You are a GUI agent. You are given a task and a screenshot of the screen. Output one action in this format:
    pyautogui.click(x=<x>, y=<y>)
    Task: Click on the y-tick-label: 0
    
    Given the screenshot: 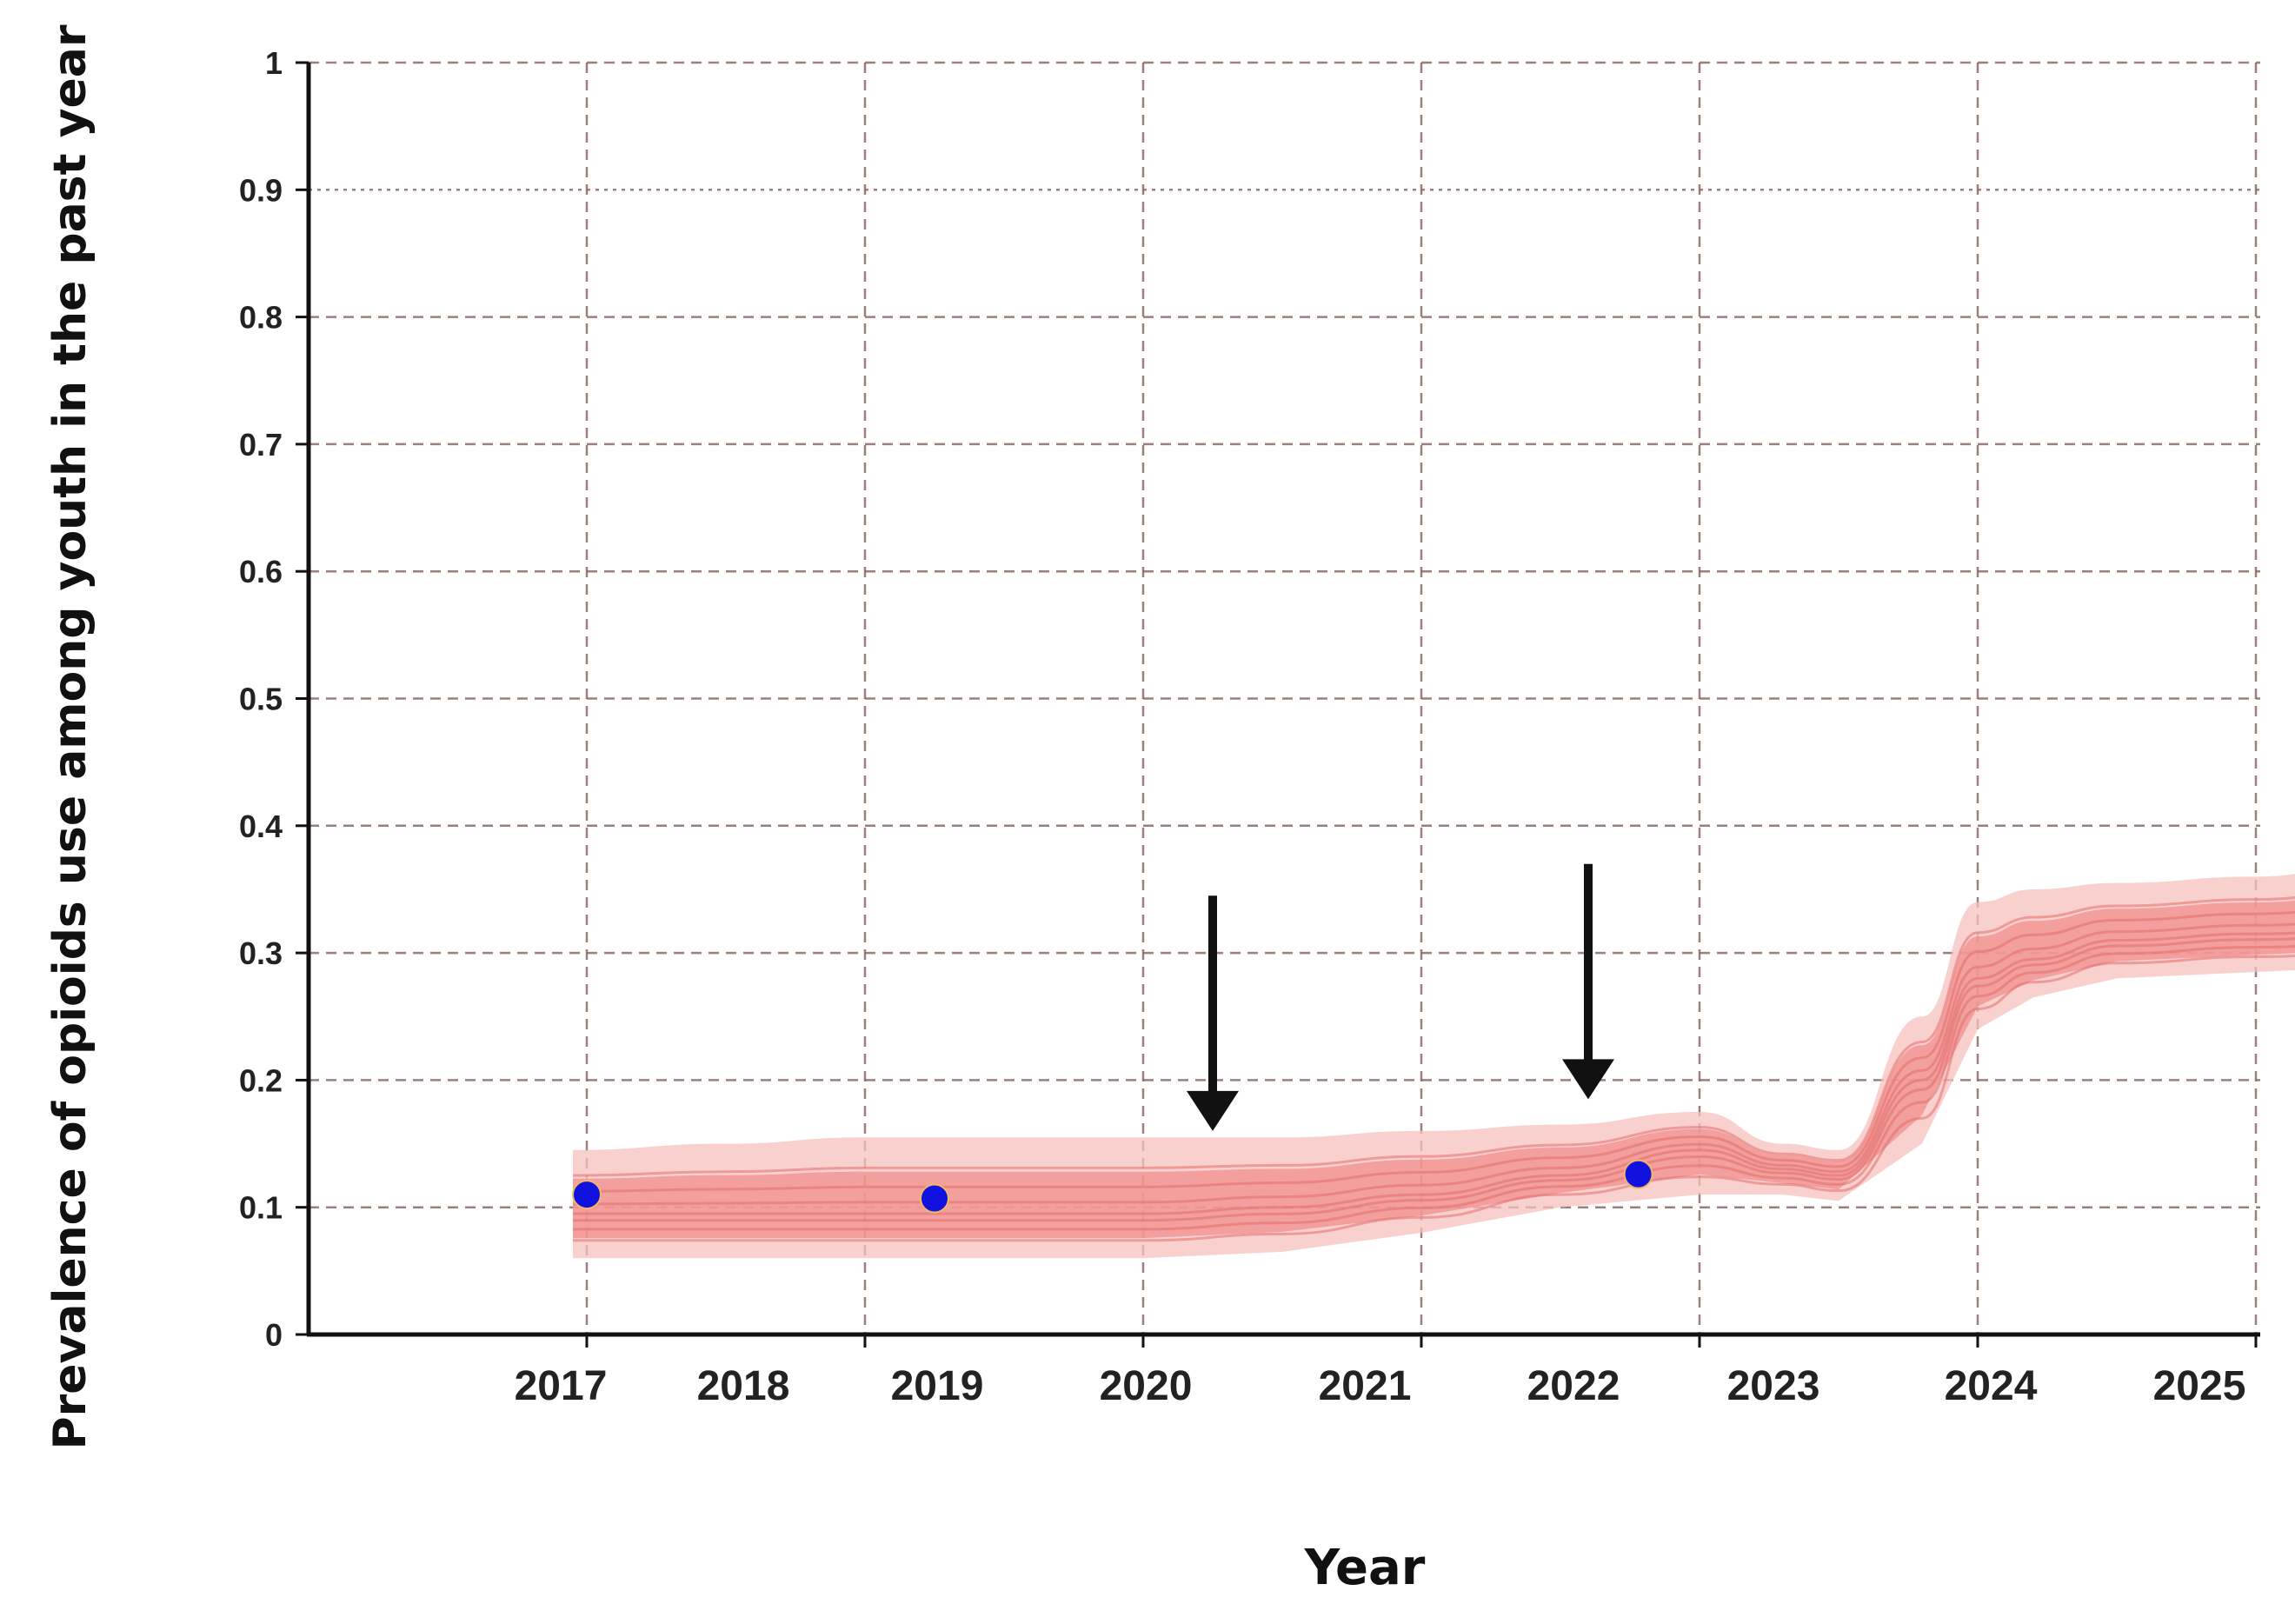 What is the action you would take?
    pyautogui.click(x=274, y=1335)
    